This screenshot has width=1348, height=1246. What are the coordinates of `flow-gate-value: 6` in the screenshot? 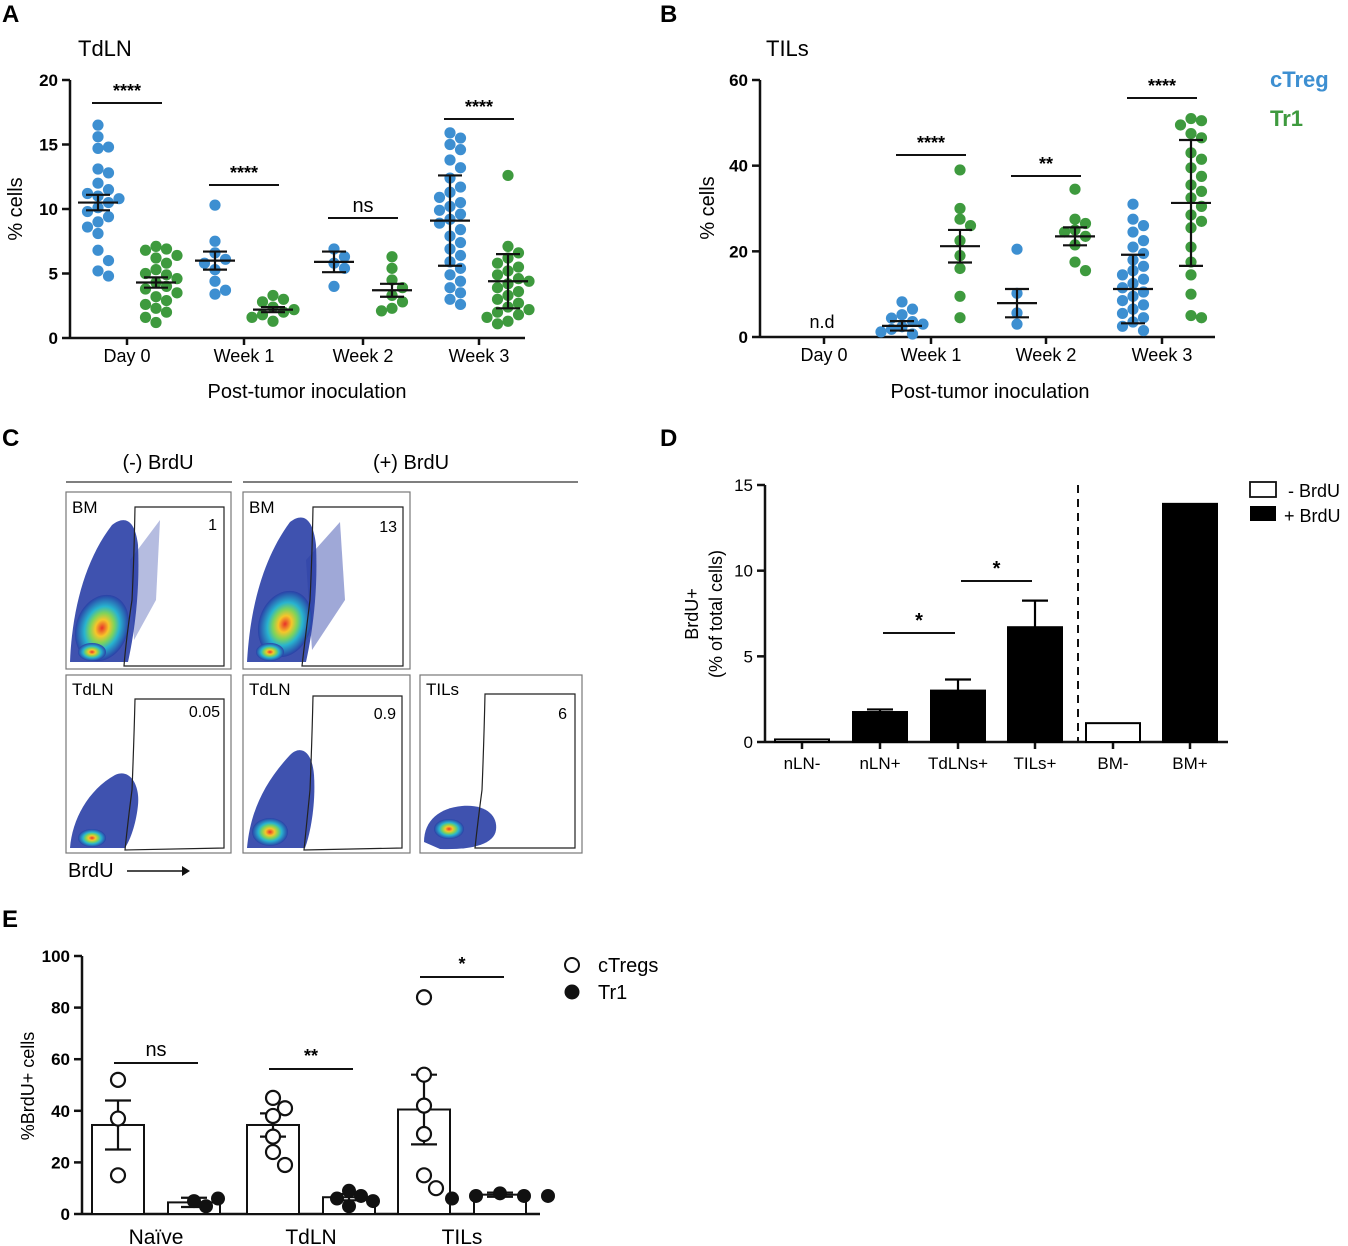 It's located at (562, 714).